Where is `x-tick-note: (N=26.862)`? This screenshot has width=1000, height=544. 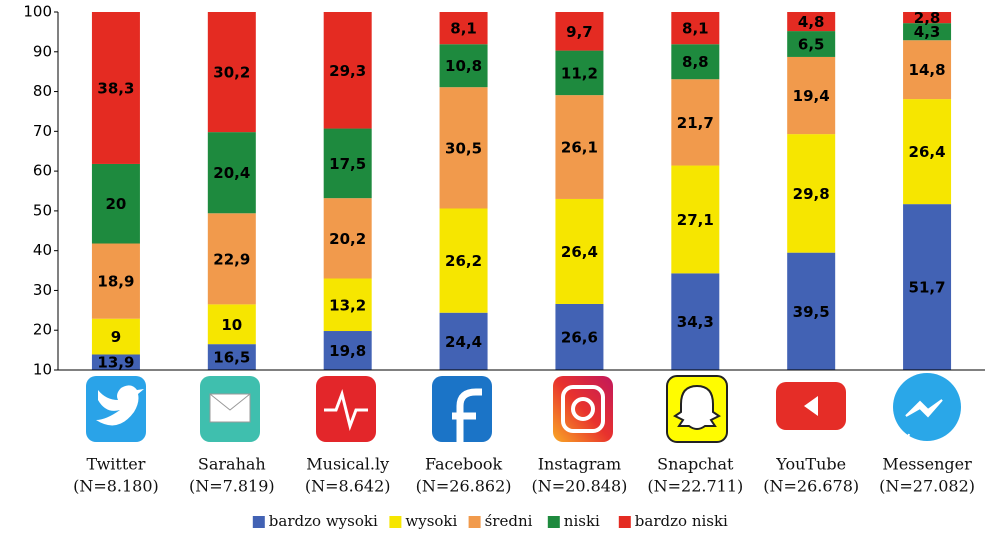 x-tick-note: (N=26.862) is located at coordinates (464, 486).